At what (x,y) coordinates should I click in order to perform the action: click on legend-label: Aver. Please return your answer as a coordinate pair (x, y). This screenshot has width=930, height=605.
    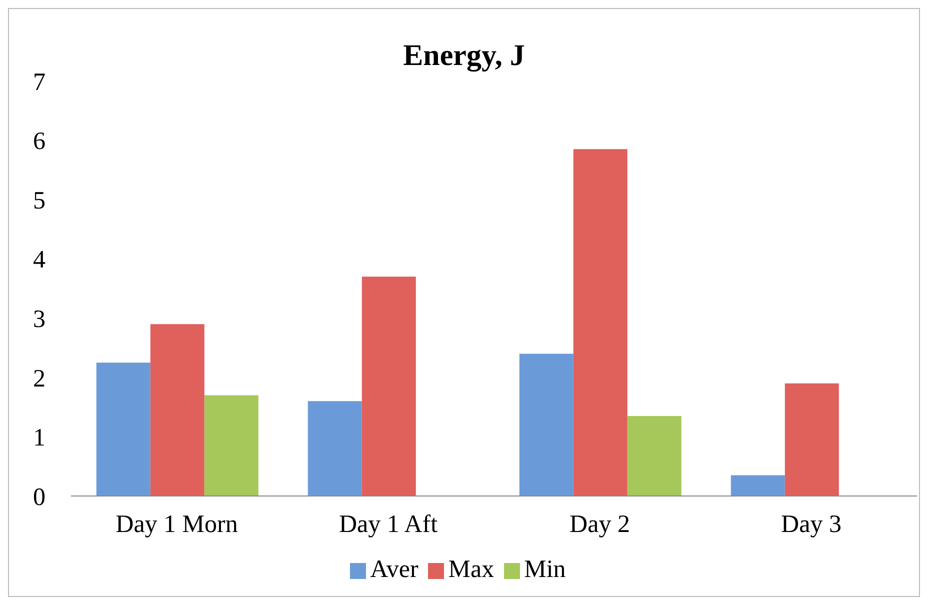
    Looking at the image, I should click on (394, 569).